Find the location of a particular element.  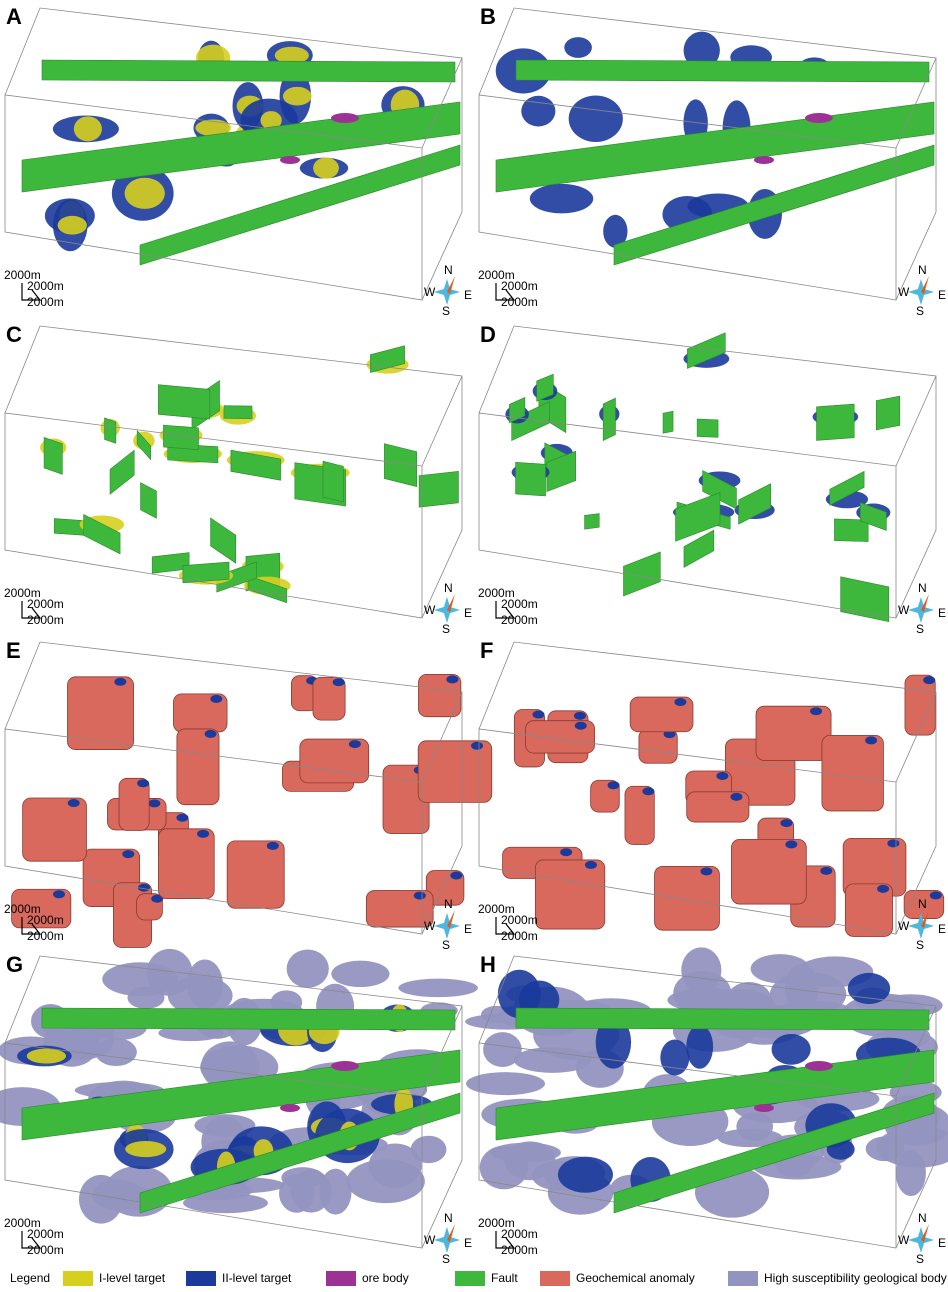

legend-label: ore body is located at coordinates (385, 1278).